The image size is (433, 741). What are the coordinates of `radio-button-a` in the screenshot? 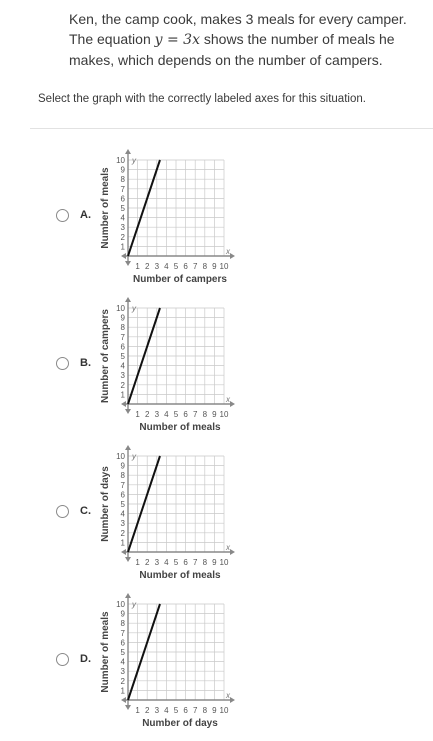 It's located at (62, 215).